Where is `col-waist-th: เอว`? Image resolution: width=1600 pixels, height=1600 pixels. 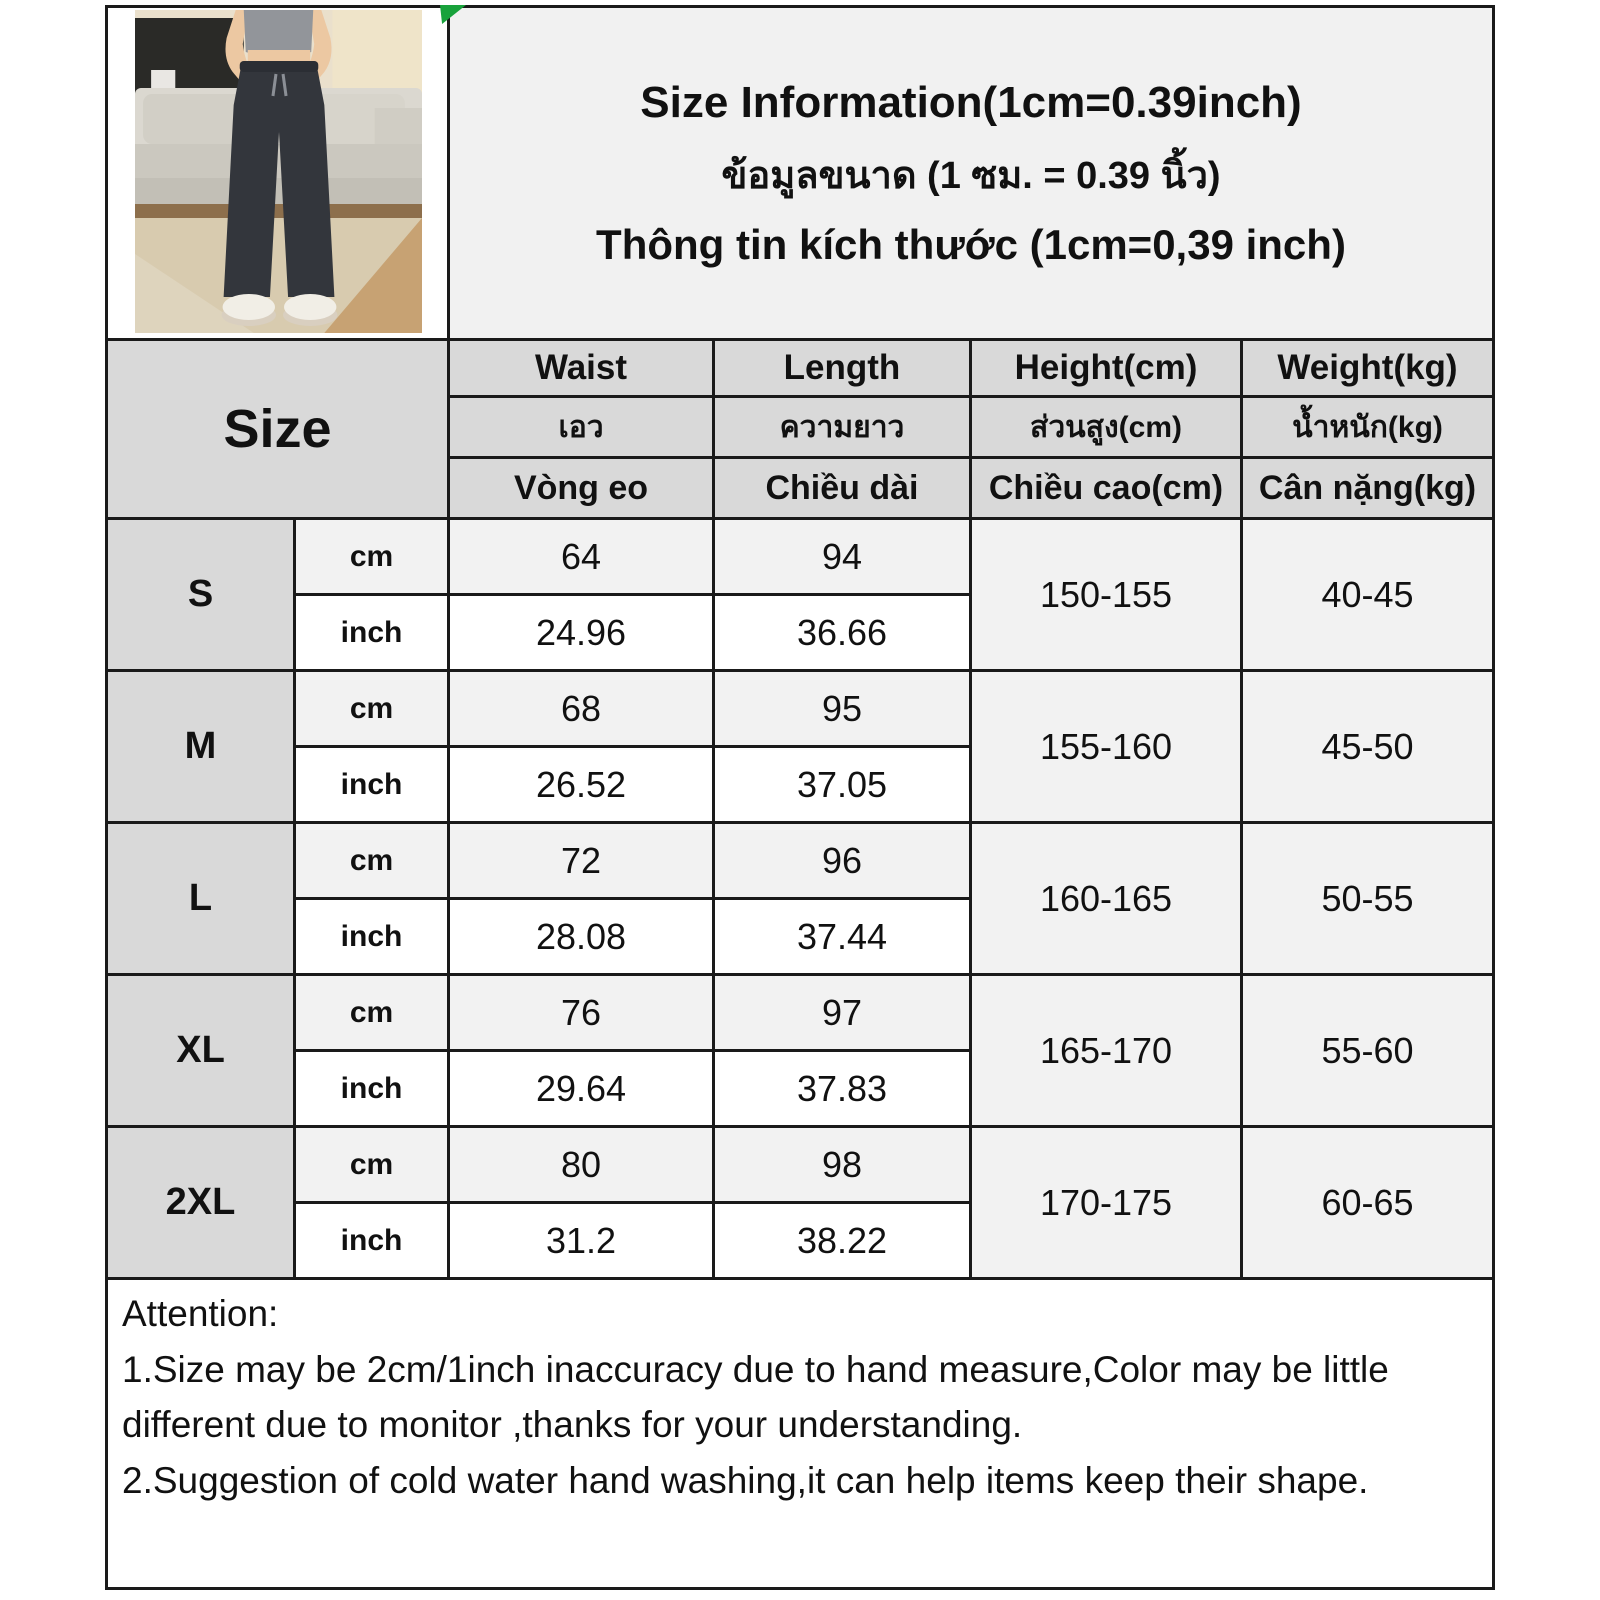
col-waist-th: เอว is located at coordinates (581, 427).